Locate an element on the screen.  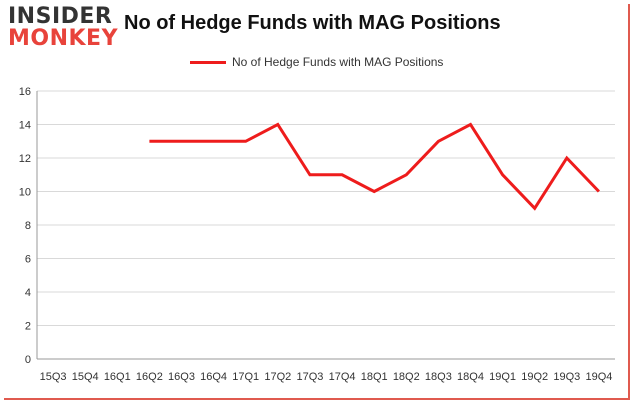
y-tick-label: 8 is located at coordinates (28, 226).